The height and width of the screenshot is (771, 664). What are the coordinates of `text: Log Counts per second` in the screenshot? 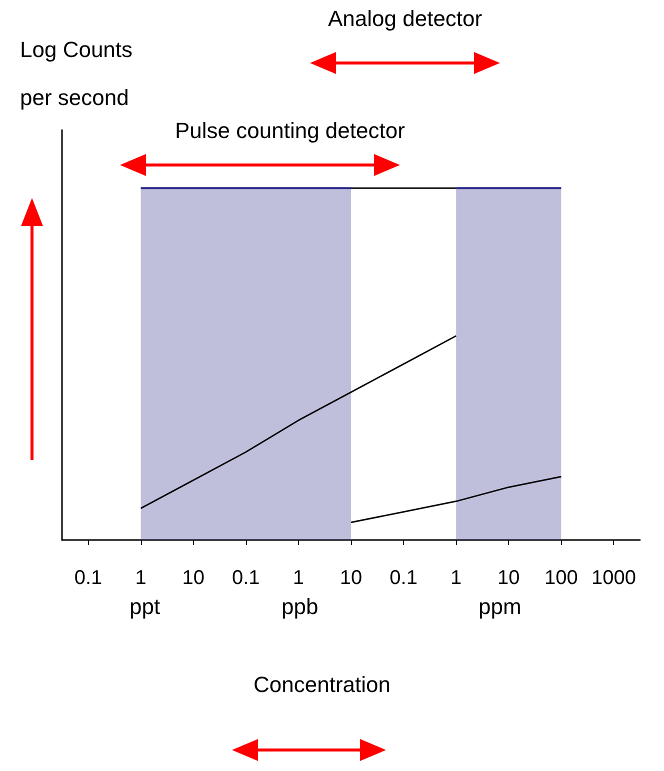 It's located at (77, 74).